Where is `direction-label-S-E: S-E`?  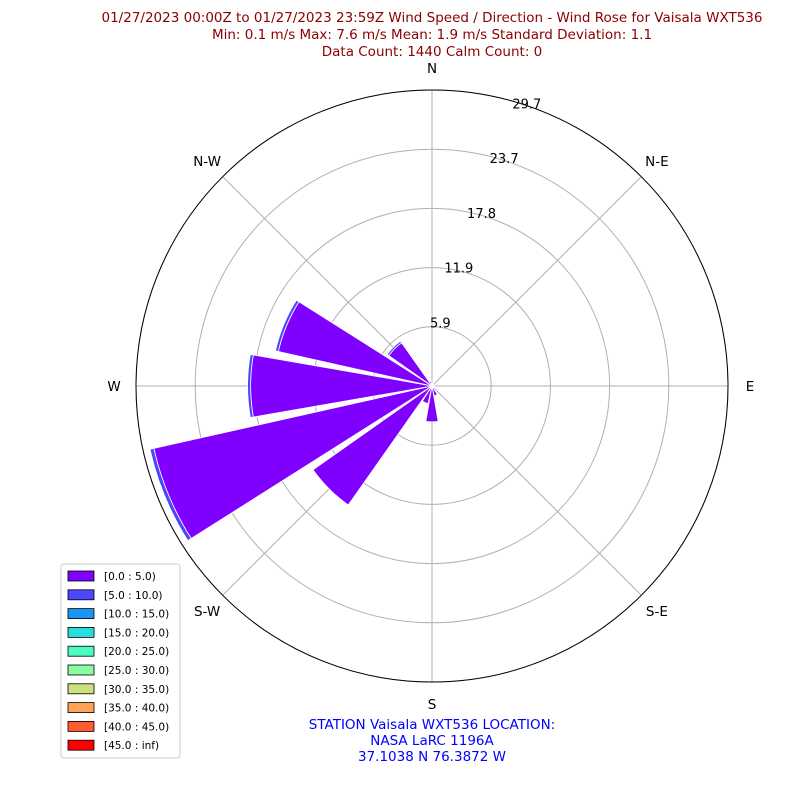
direction-label-S-E: S-E is located at coordinates (657, 612).